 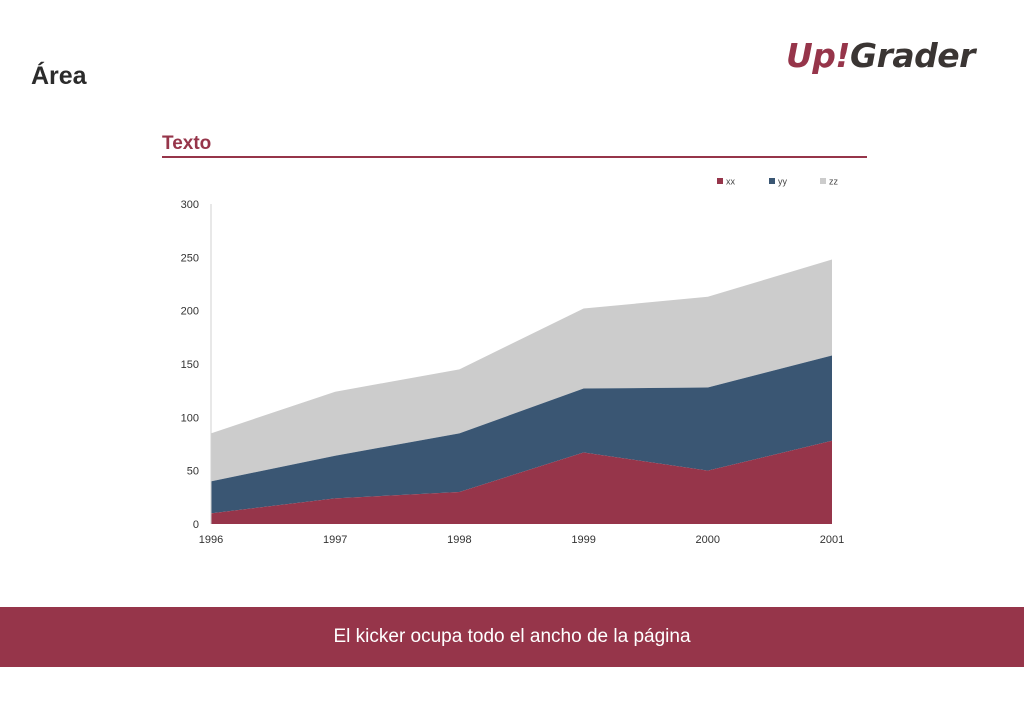 What do you see at coordinates (783, 182) in the screenshot?
I see `legend-label-yy: yy` at bounding box center [783, 182].